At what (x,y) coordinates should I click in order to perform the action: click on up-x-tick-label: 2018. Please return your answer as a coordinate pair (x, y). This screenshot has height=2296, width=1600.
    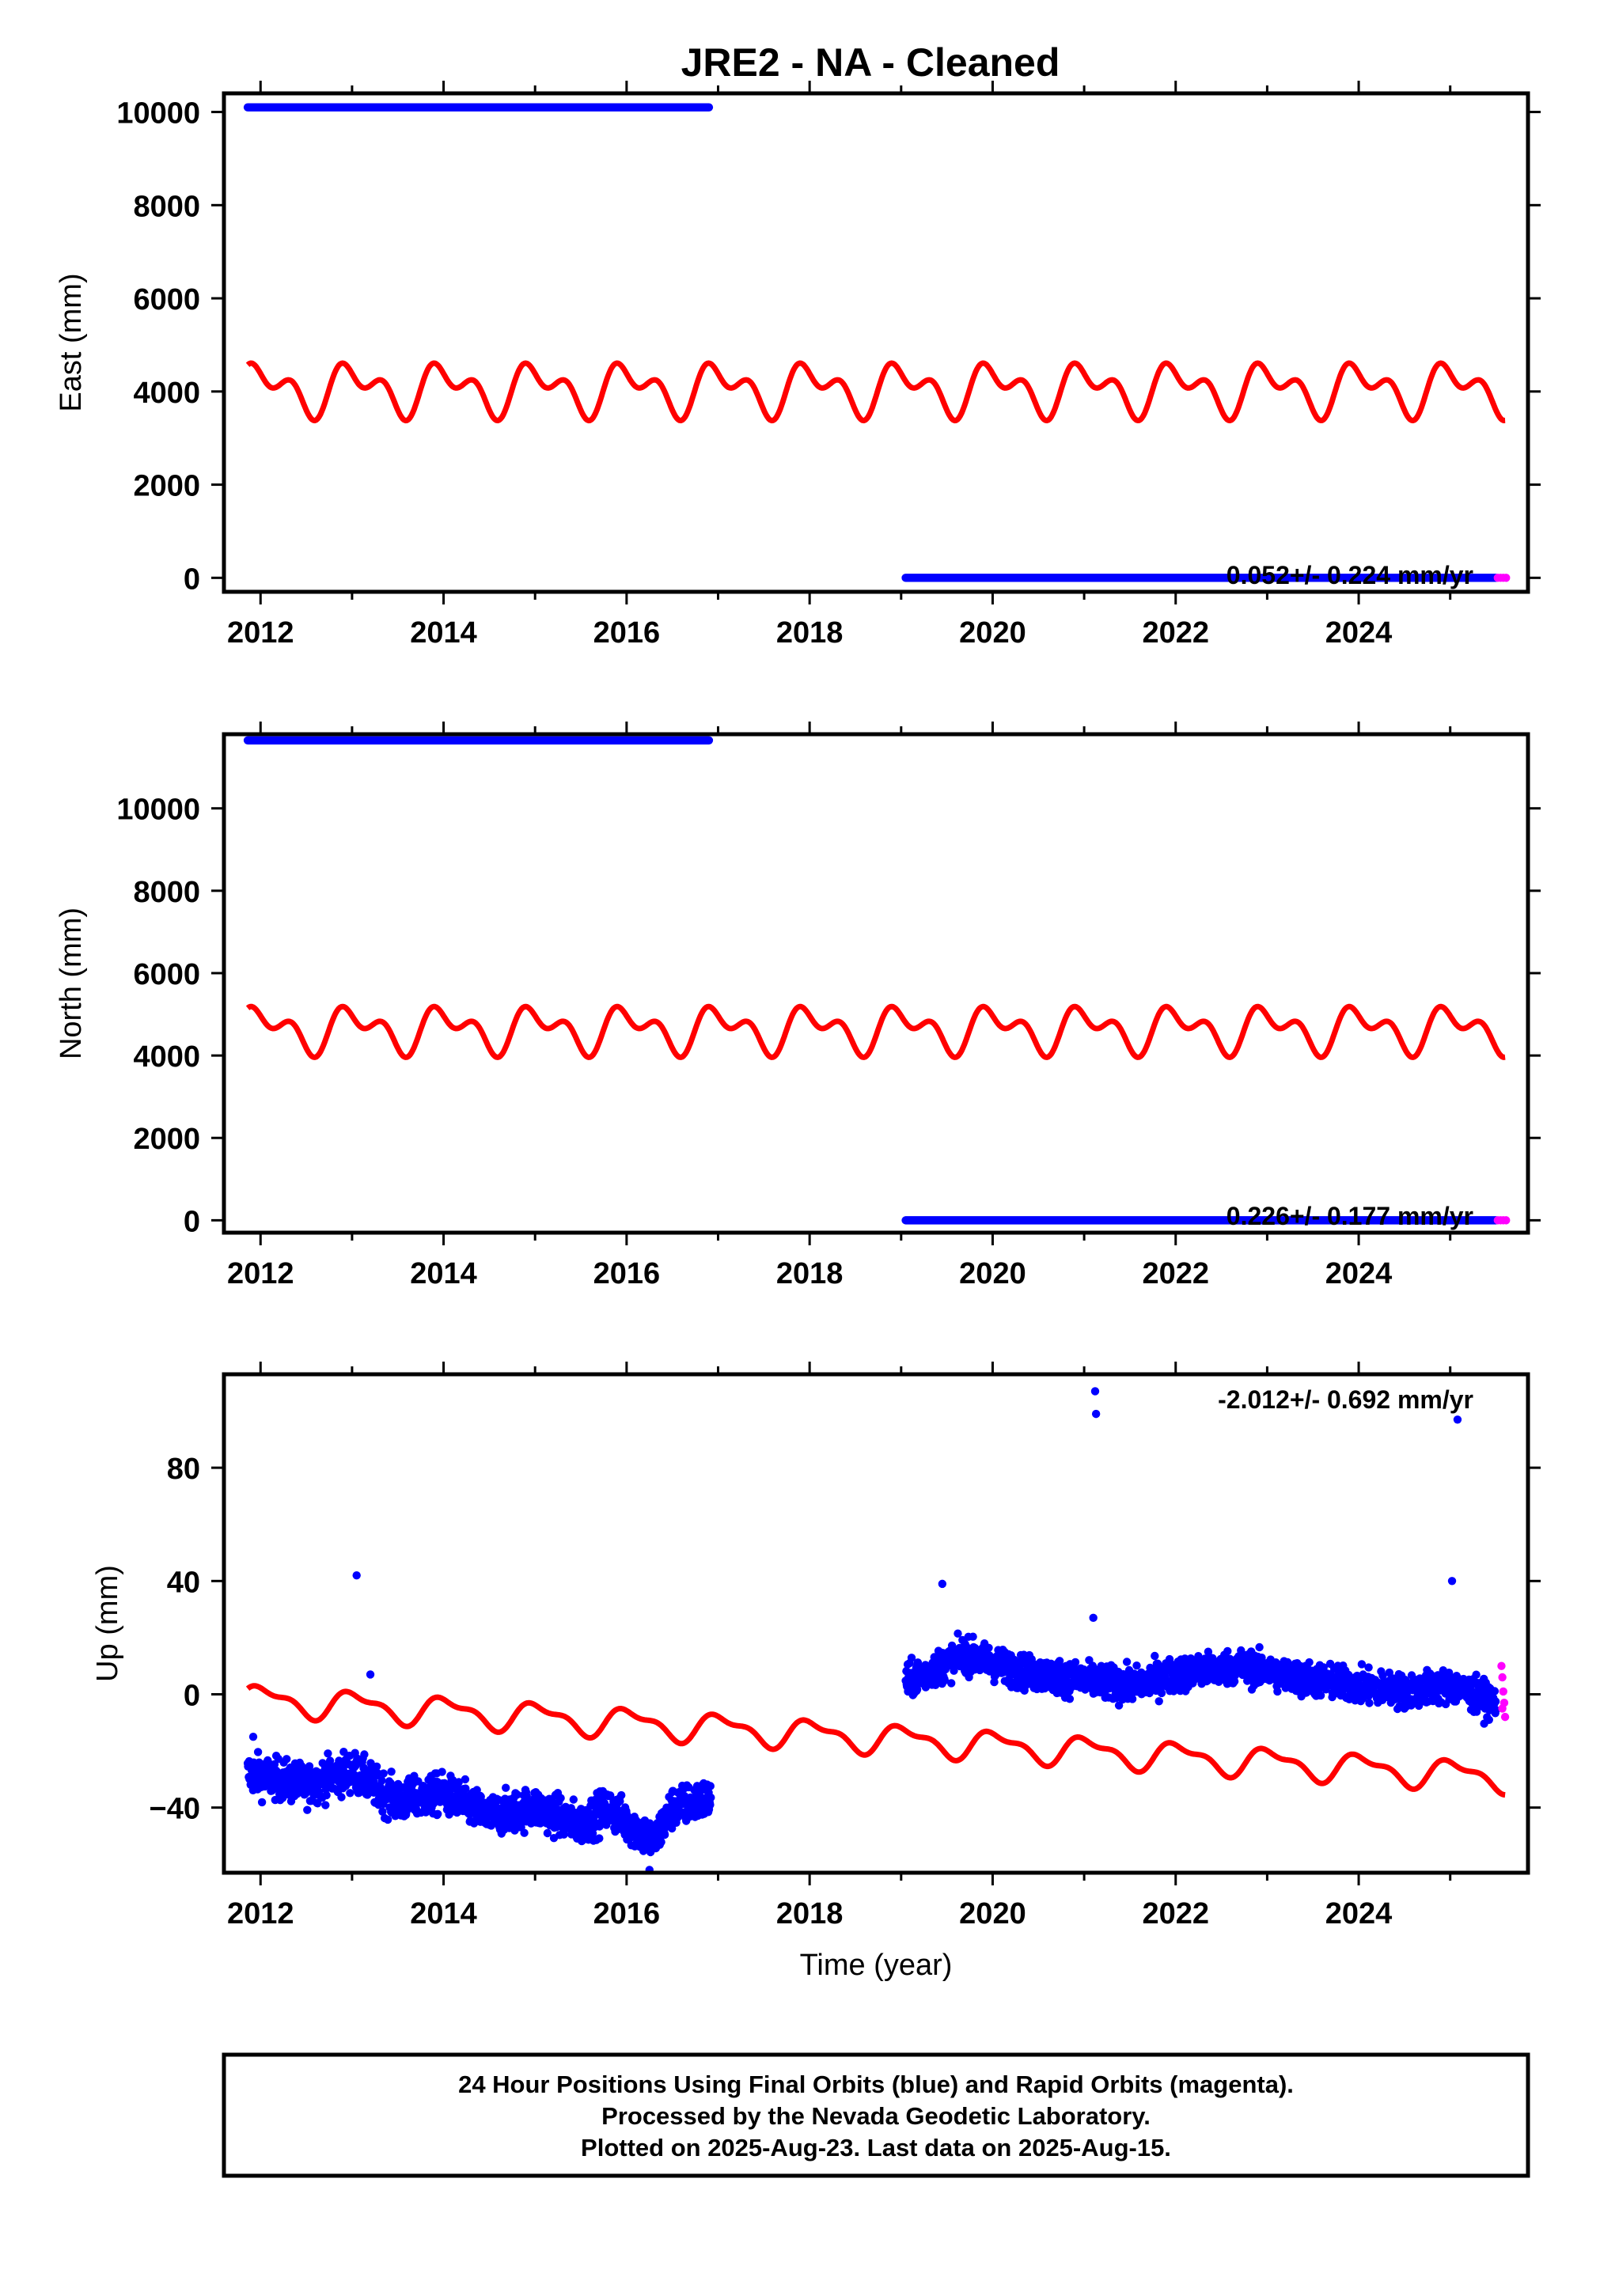
    Looking at the image, I should click on (810, 1913).